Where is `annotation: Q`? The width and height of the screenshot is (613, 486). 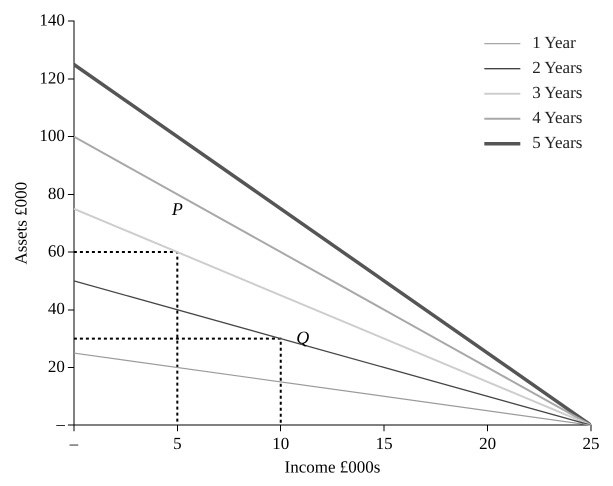
annotation: Q is located at coordinates (303, 337).